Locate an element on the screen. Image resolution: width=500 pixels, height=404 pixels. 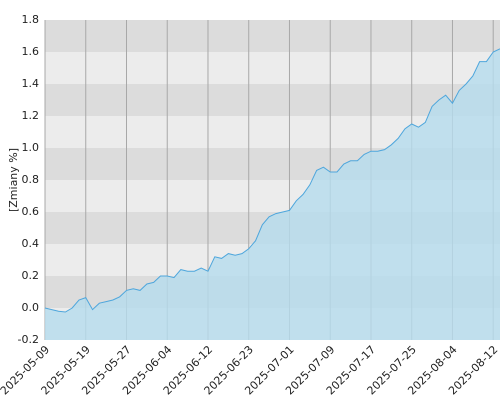
y-tick-label: 0.2 is located at coordinates (31, 275).